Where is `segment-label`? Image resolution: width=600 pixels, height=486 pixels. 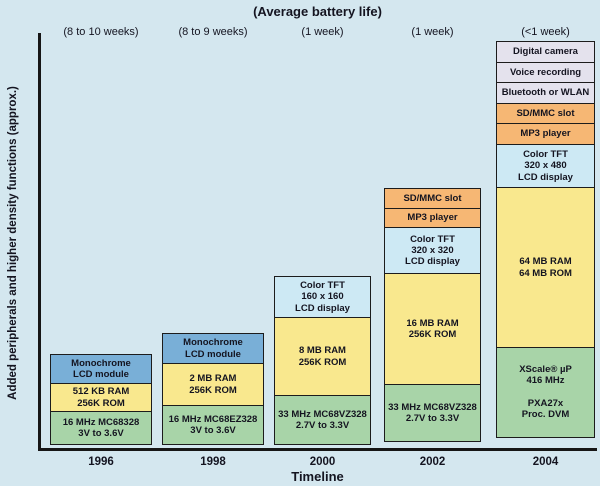
segment-label is located at coordinates (545, 391).